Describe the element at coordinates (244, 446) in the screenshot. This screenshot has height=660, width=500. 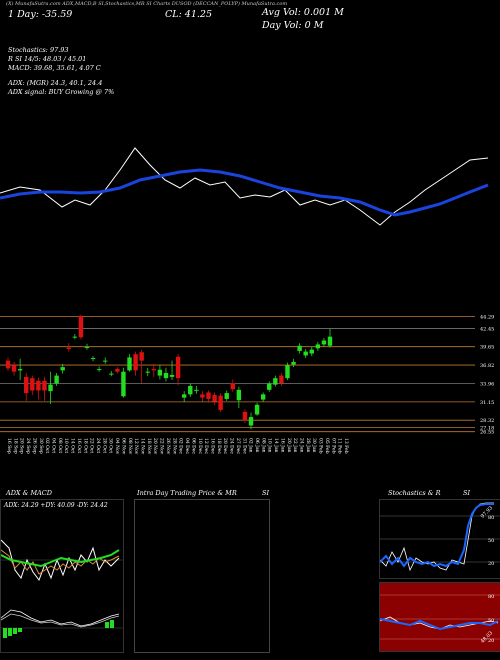
I see `date-tick-label: 31 Dec` at that location.